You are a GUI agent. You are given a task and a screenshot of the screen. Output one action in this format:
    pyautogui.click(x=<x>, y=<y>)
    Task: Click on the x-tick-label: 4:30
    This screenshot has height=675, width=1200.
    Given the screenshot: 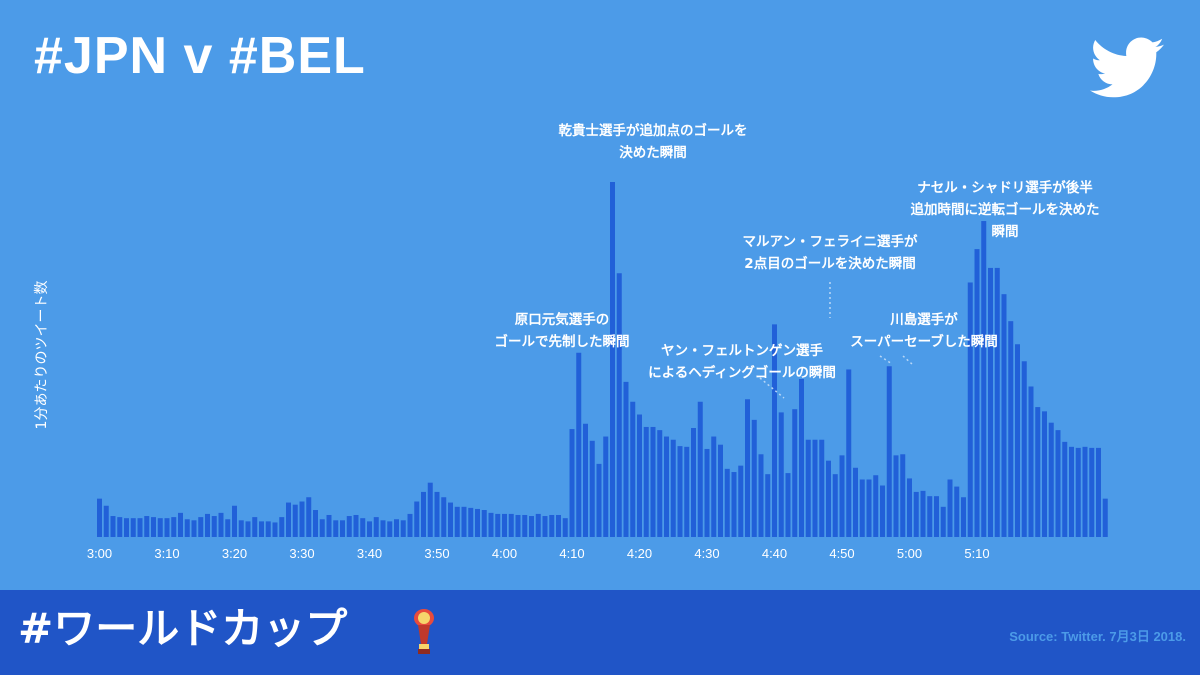 What is the action you would take?
    pyautogui.click(x=706, y=553)
    